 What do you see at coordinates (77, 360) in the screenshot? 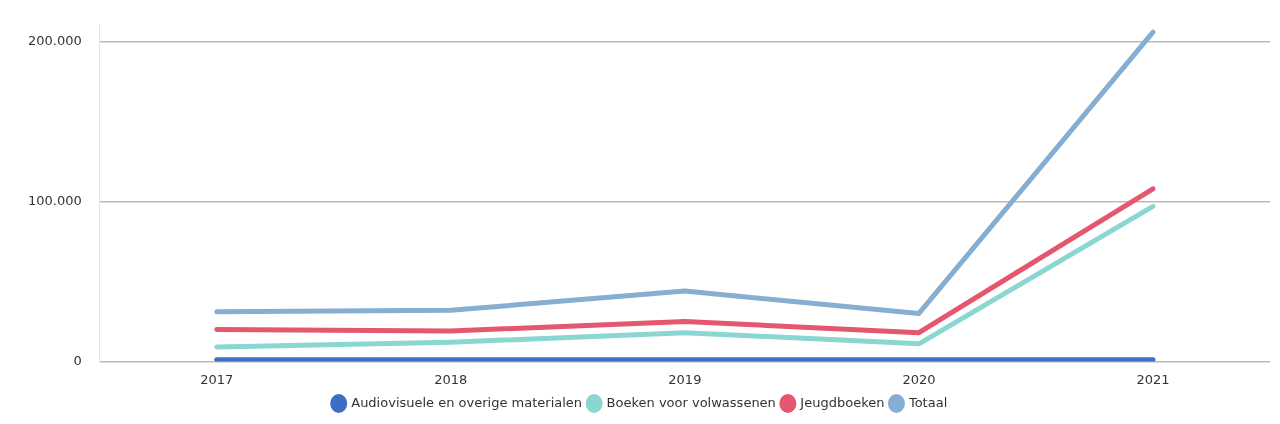
I see `y-tick-label: 0` at bounding box center [77, 360].